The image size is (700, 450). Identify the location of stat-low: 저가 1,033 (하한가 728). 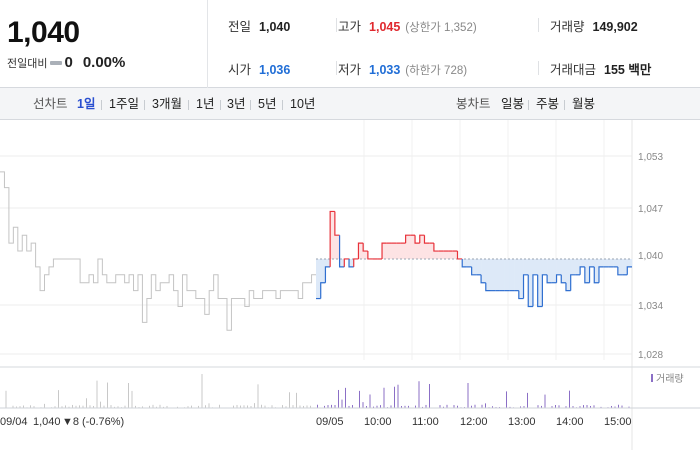
(402, 68).